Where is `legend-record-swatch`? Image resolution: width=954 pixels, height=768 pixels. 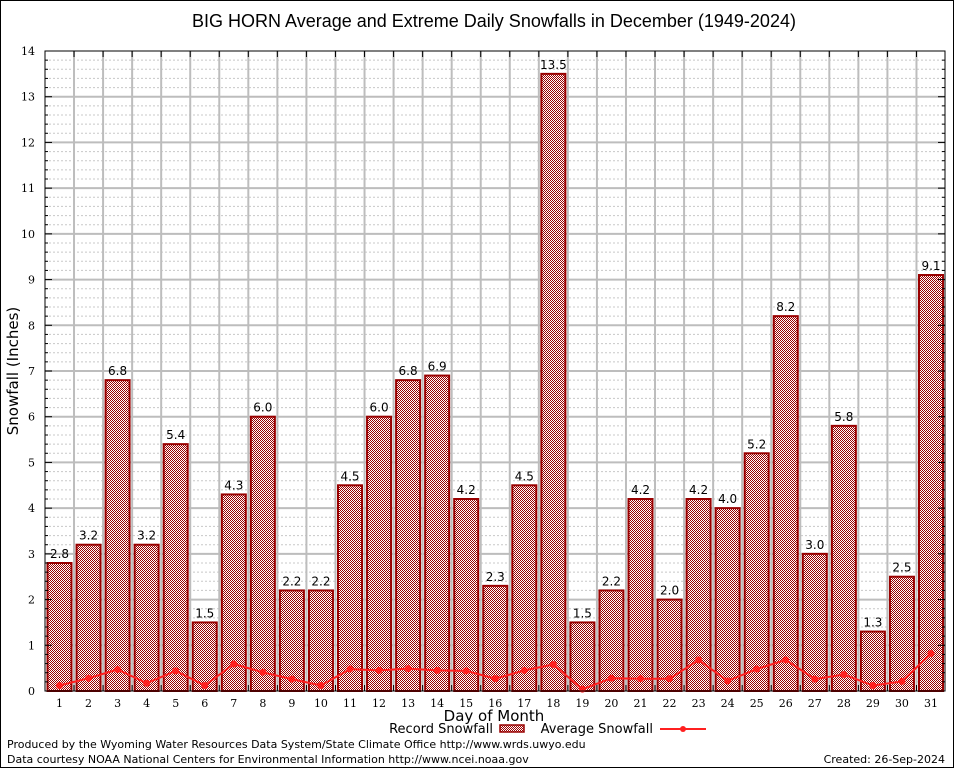
legend-record-swatch is located at coordinates (512, 728).